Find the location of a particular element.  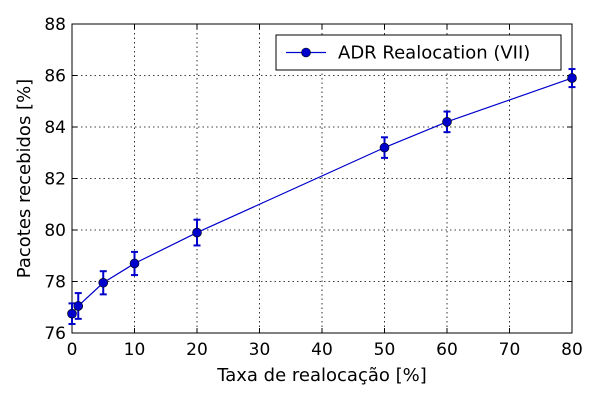

x-tick-label: 70 is located at coordinates (510, 350).